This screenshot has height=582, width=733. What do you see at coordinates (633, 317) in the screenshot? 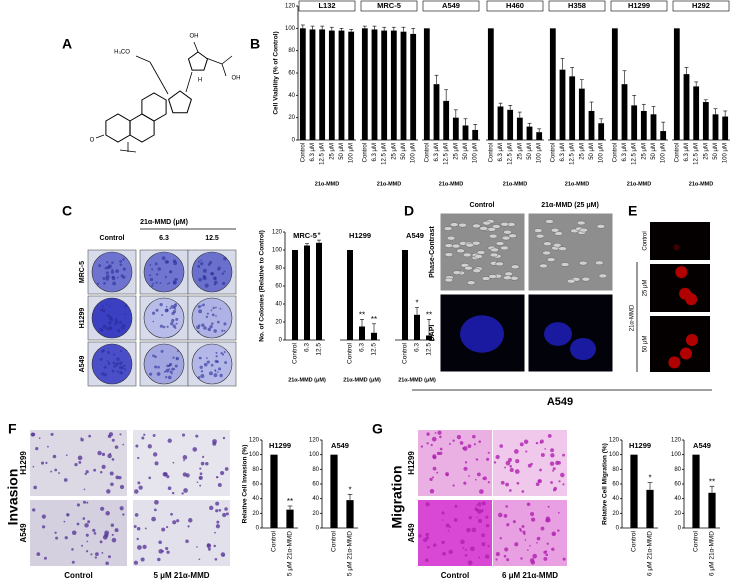
I see `row-group-label: 21α-MMD` at bounding box center [633, 317].